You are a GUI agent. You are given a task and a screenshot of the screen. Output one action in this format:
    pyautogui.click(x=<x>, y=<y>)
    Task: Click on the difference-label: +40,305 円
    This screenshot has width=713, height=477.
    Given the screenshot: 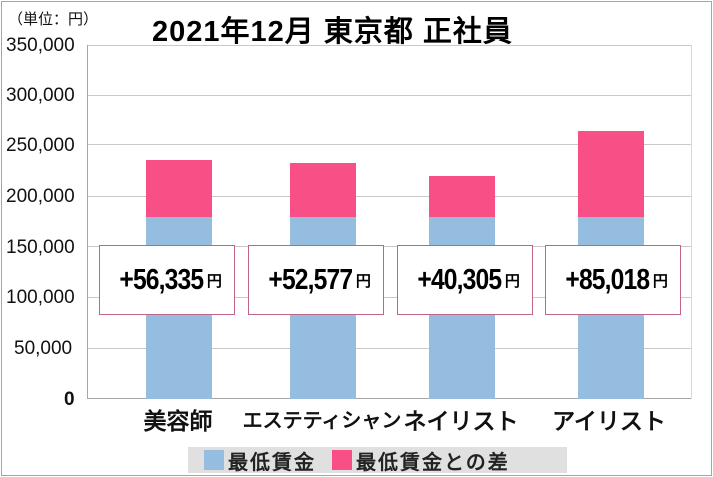 What is the action you would take?
    pyautogui.click(x=465, y=280)
    